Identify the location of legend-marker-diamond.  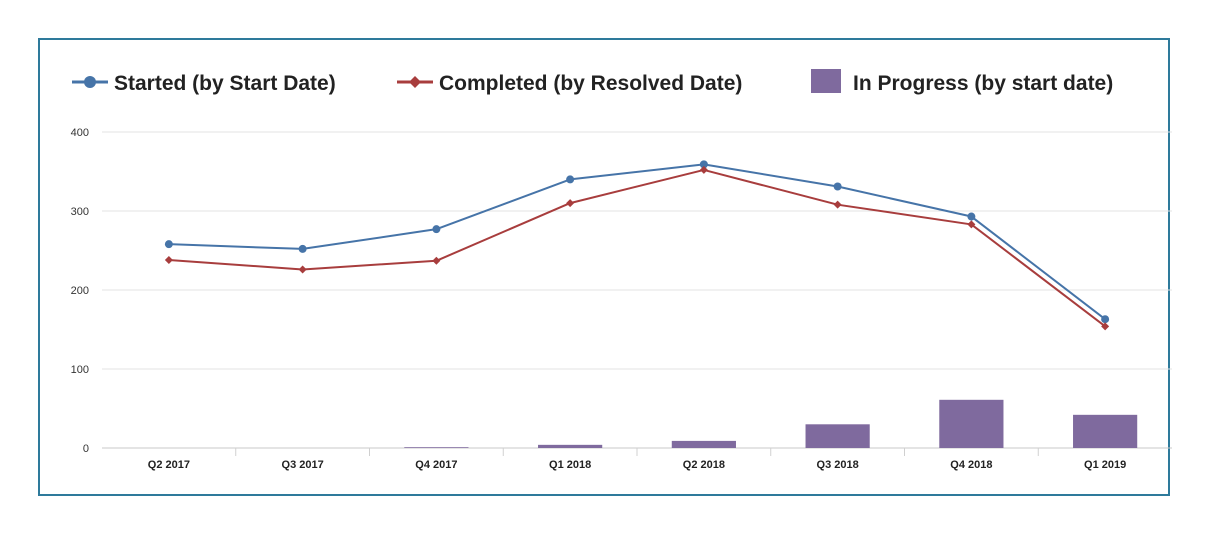
(415, 82).